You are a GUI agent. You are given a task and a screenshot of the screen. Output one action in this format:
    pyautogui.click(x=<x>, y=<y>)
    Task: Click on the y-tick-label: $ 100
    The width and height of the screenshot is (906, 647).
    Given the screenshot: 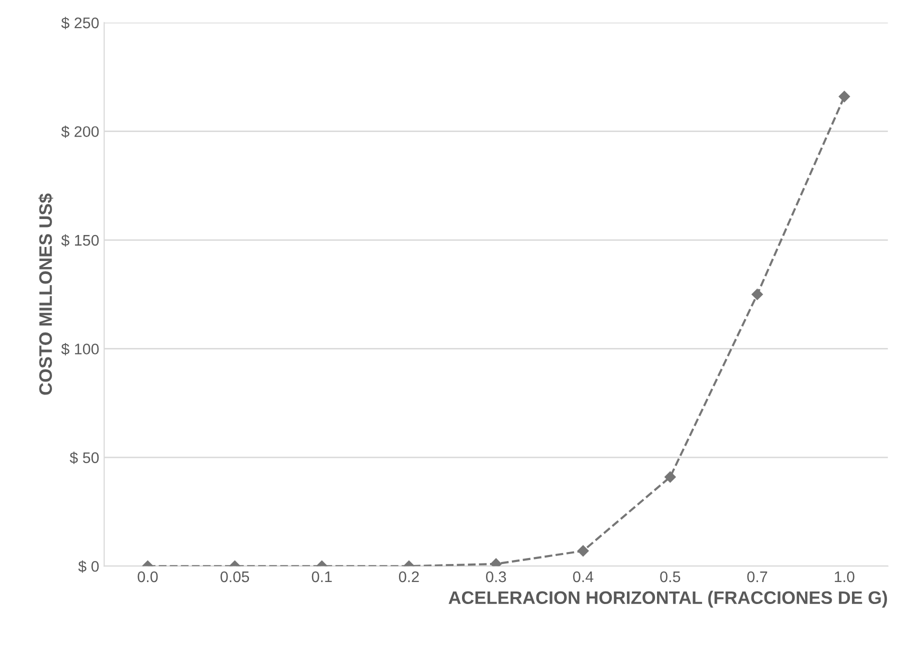 What is the action you would take?
    pyautogui.click(x=80, y=349)
    